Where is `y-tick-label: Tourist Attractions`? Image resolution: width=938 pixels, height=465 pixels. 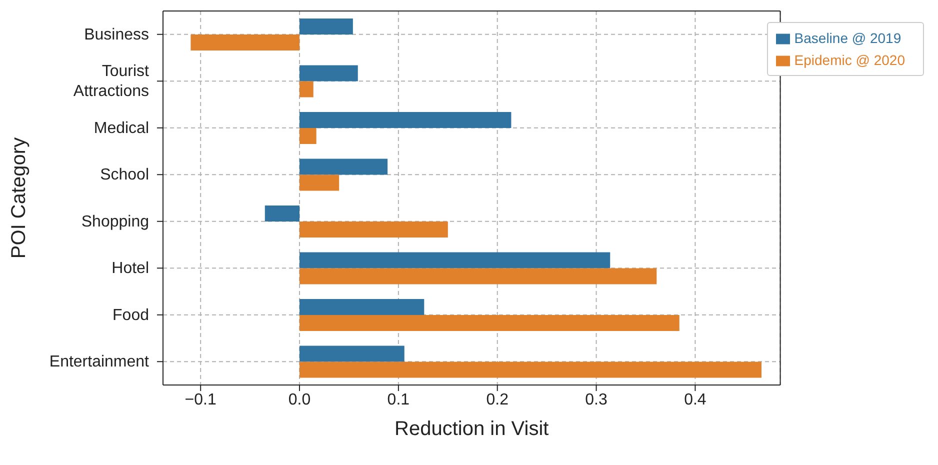
y-tick-label: Tourist Attractions is located at coordinates (111, 81).